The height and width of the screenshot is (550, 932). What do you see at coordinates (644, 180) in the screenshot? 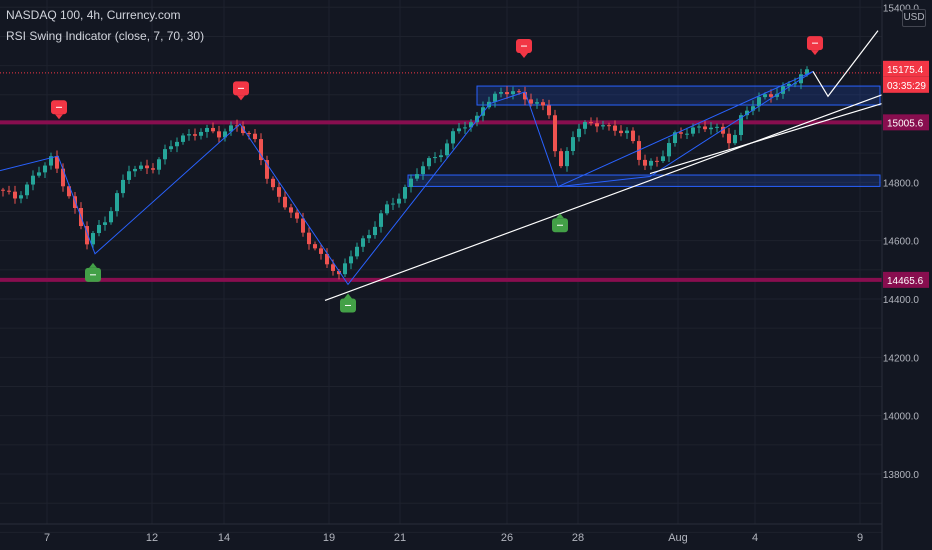
I see `zone-box` at bounding box center [644, 180].